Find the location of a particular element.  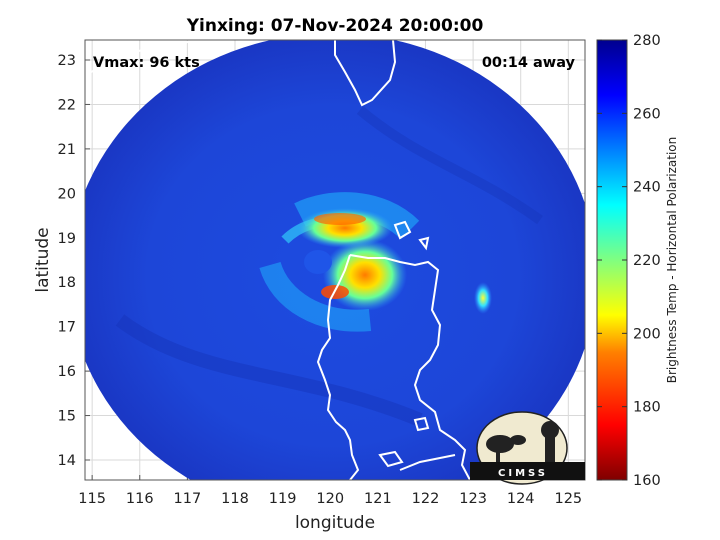

x-tick-label: 115 is located at coordinates (92, 499).